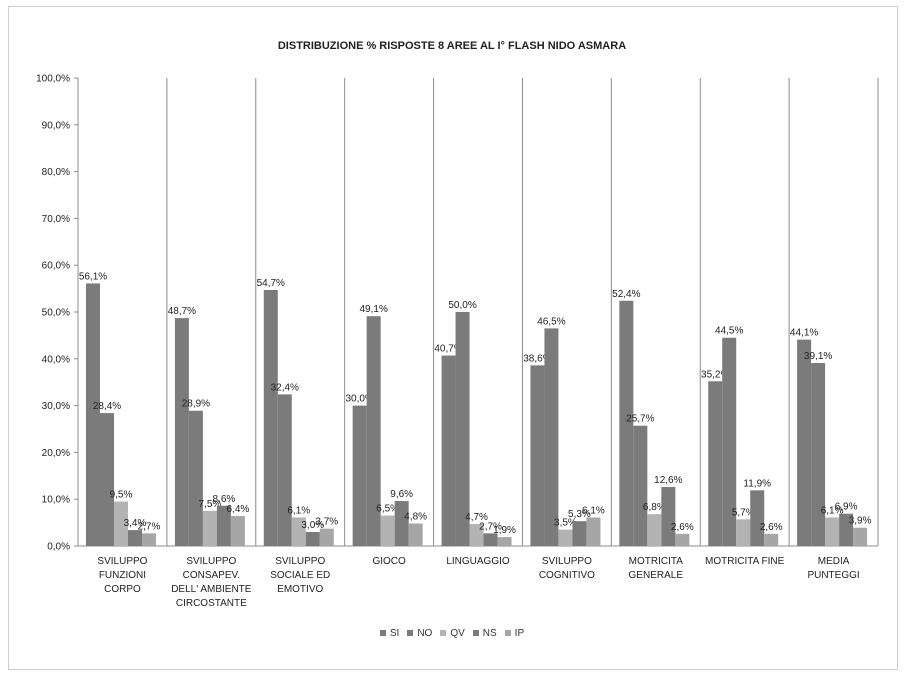 The height and width of the screenshot is (676, 904). I want to click on data-label: 4,8%, so click(415, 517).